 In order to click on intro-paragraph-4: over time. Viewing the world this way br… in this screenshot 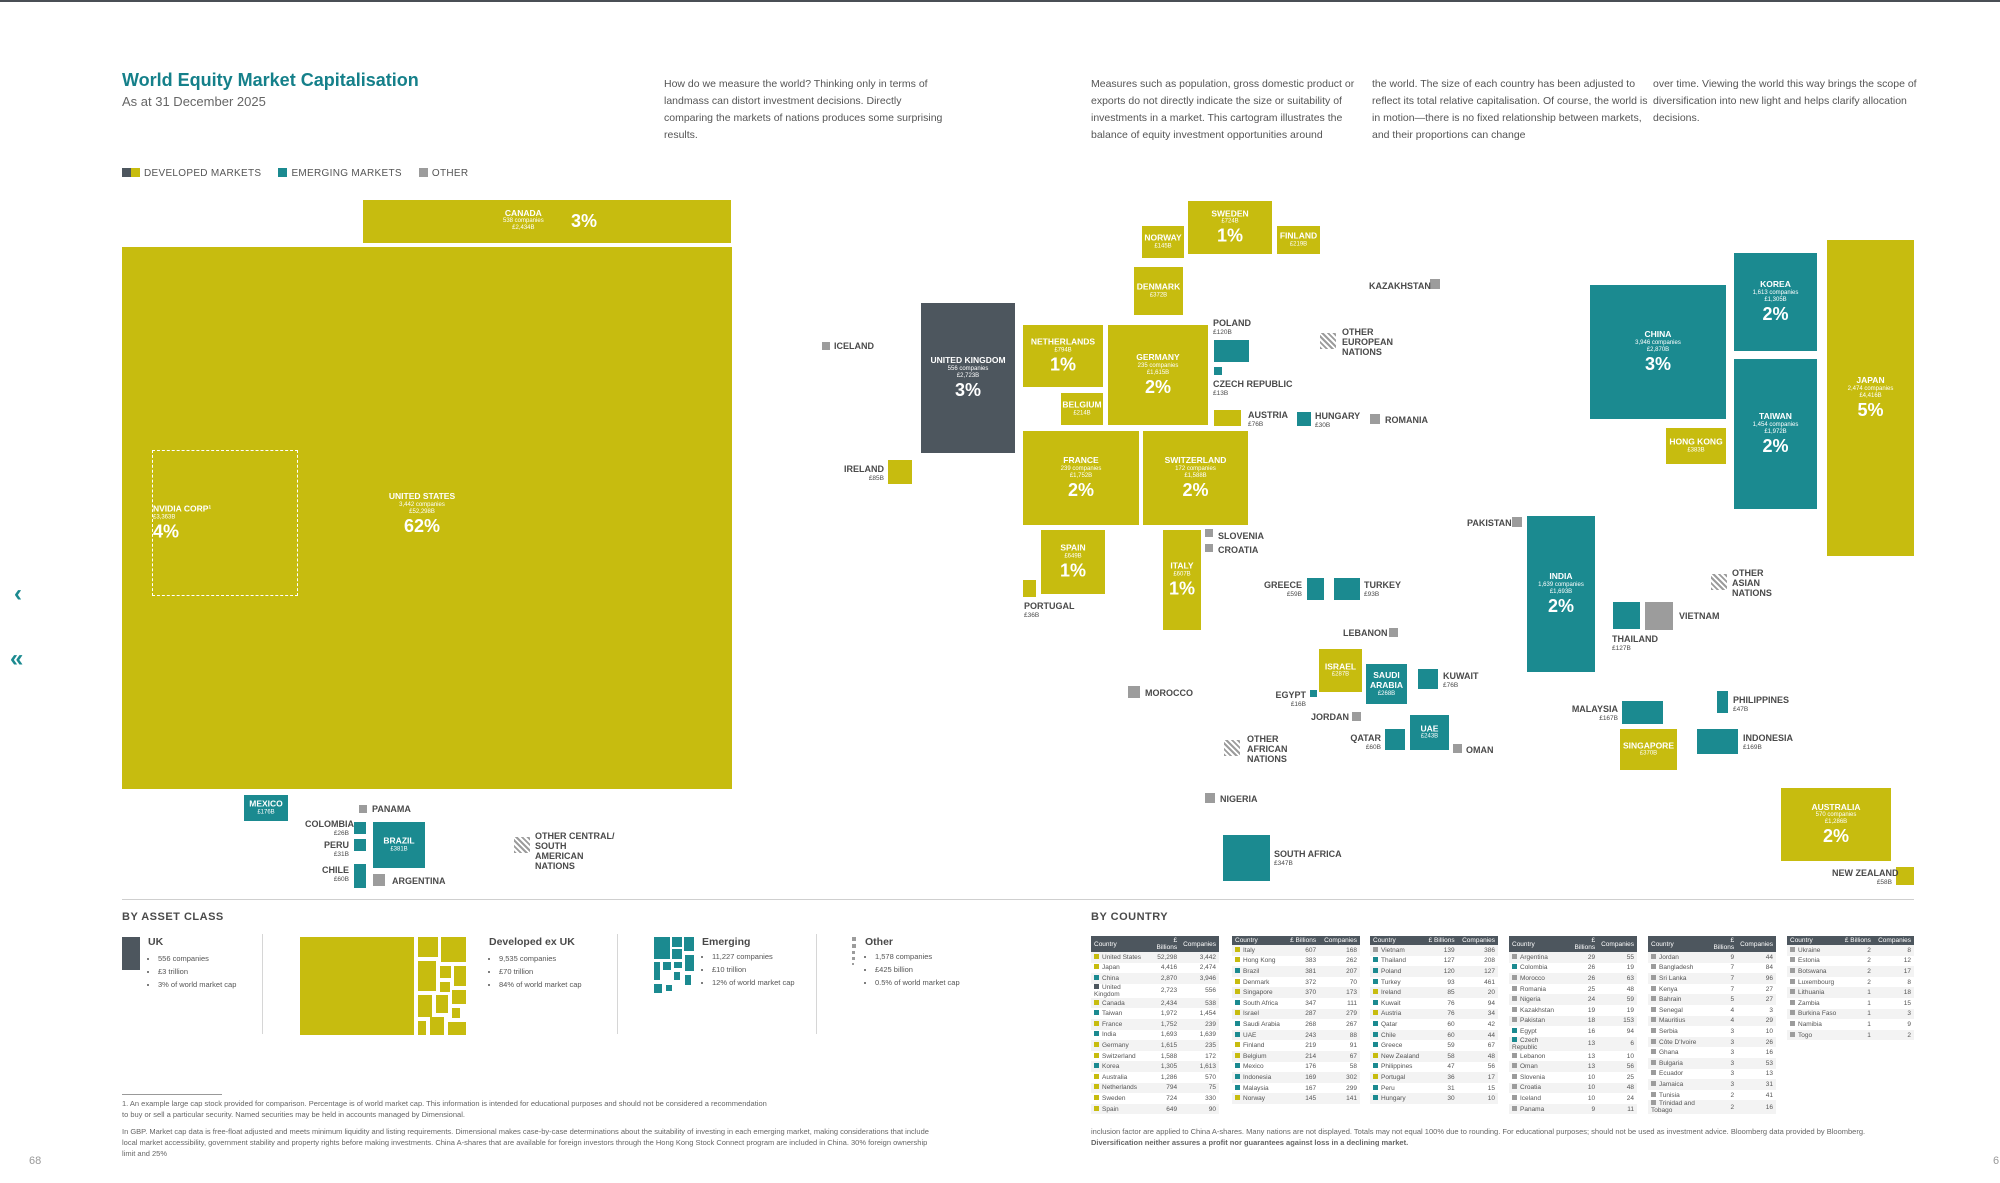, I will do `click(1785, 101)`.